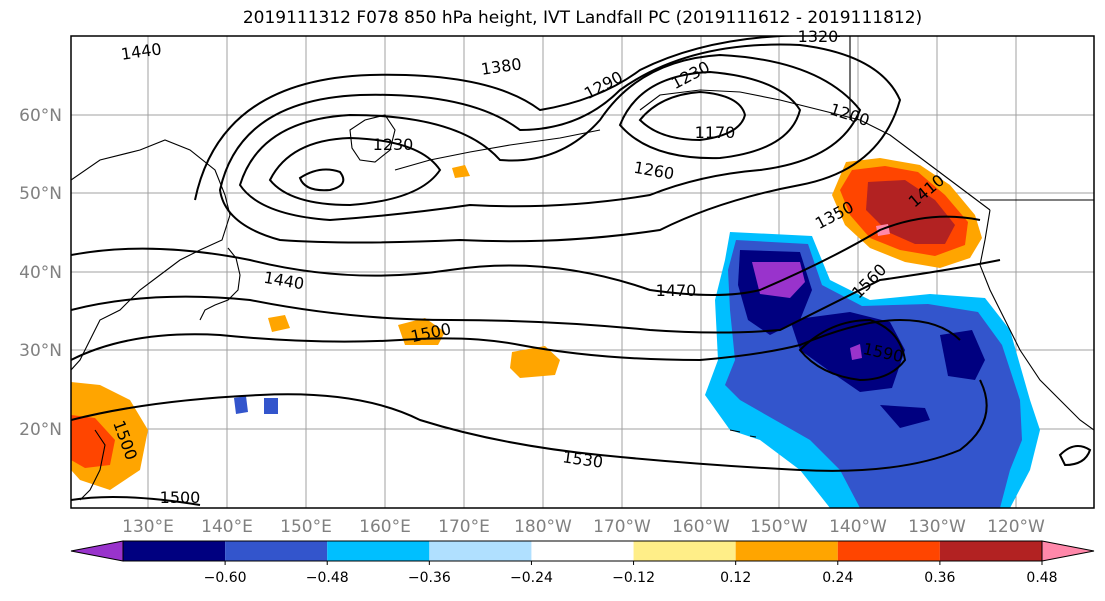 This screenshot has width=1105, height=601. I want to click on colorbar-extend-high, so click(1068, 551).